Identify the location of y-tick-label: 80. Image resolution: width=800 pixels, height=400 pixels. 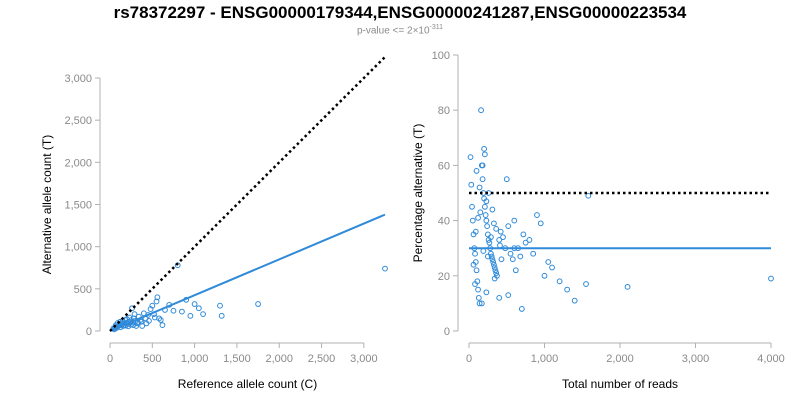
(444, 111).